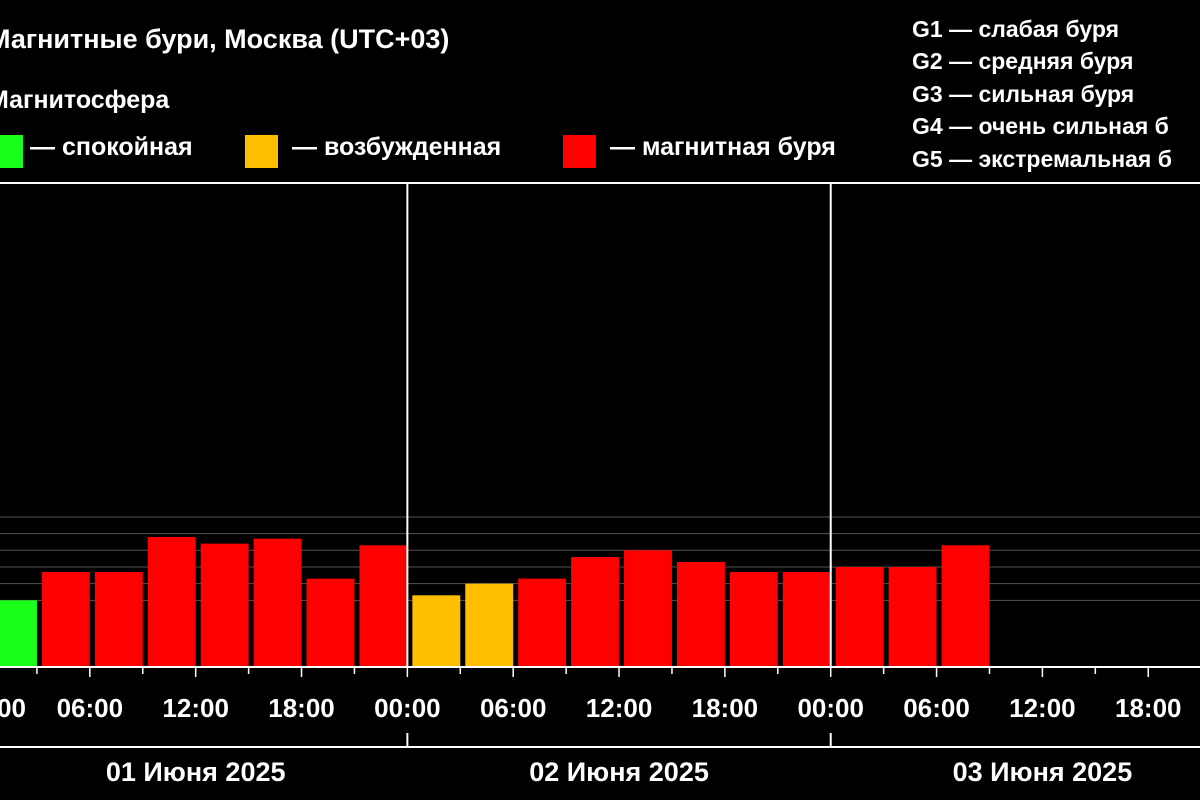 The height and width of the screenshot is (800, 1200). I want to click on day-label: 02 Июня 2025, so click(619, 772).